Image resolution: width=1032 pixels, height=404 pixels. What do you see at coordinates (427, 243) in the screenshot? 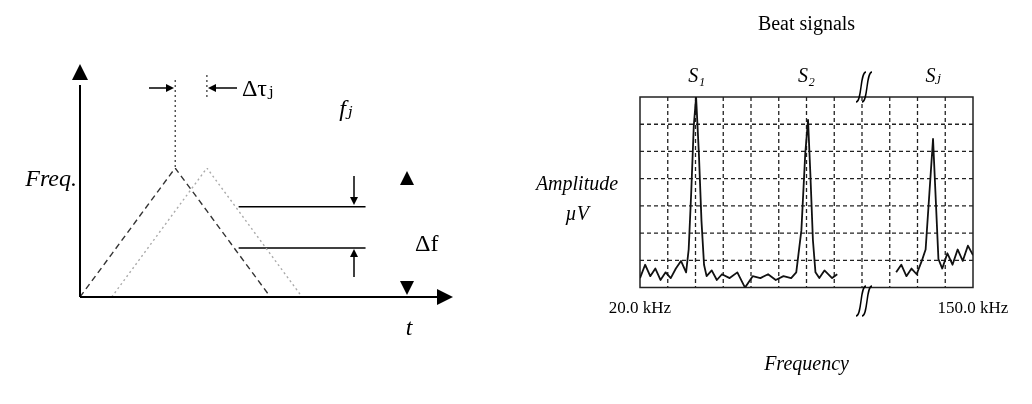
I see `annotation: Δf` at bounding box center [427, 243].